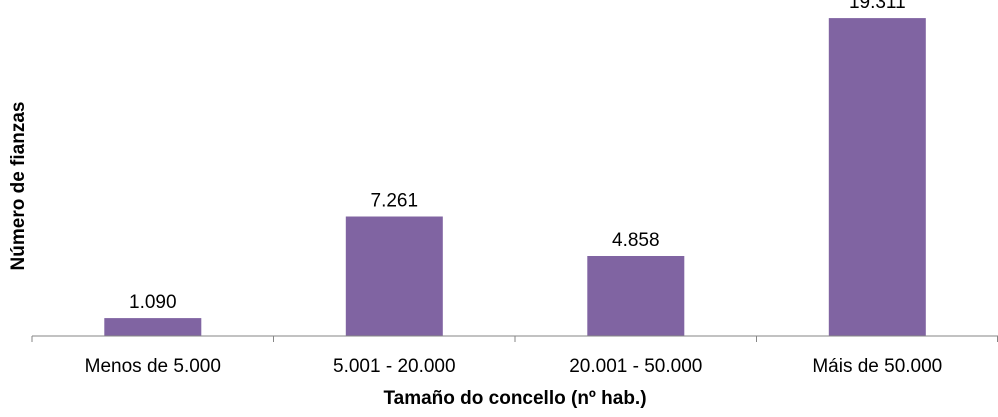 This screenshot has height=417, width=998. Describe the element at coordinates (153, 302) in the screenshot. I see `data-label-1: 1.090` at that location.